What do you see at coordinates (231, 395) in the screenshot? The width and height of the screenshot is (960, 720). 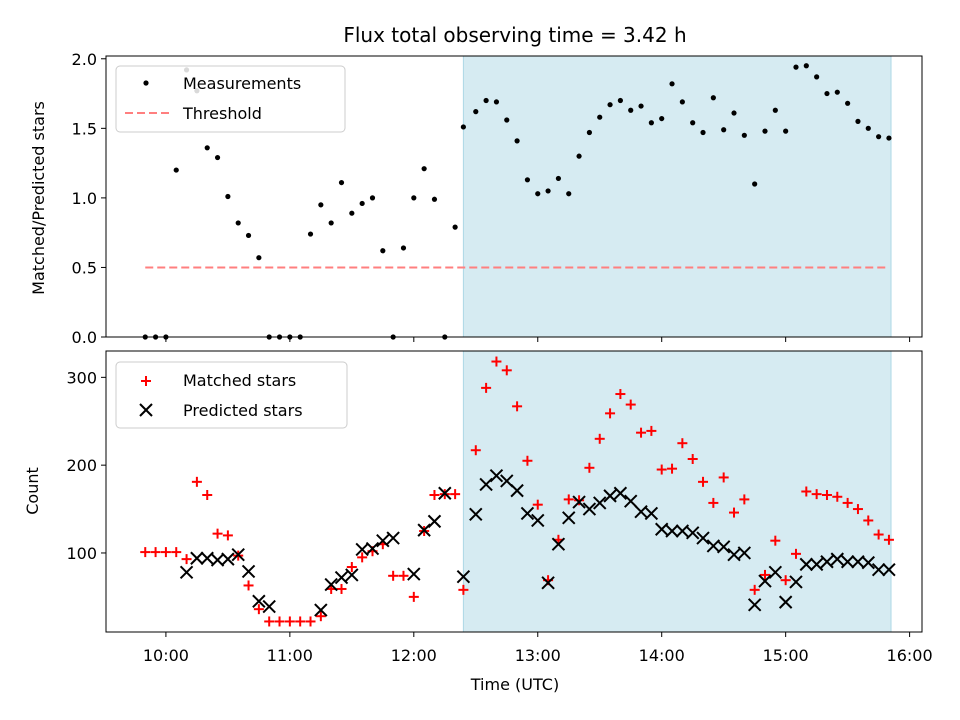 I see `count-legend: Matched stars Predicted stars` at bounding box center [231, 395].